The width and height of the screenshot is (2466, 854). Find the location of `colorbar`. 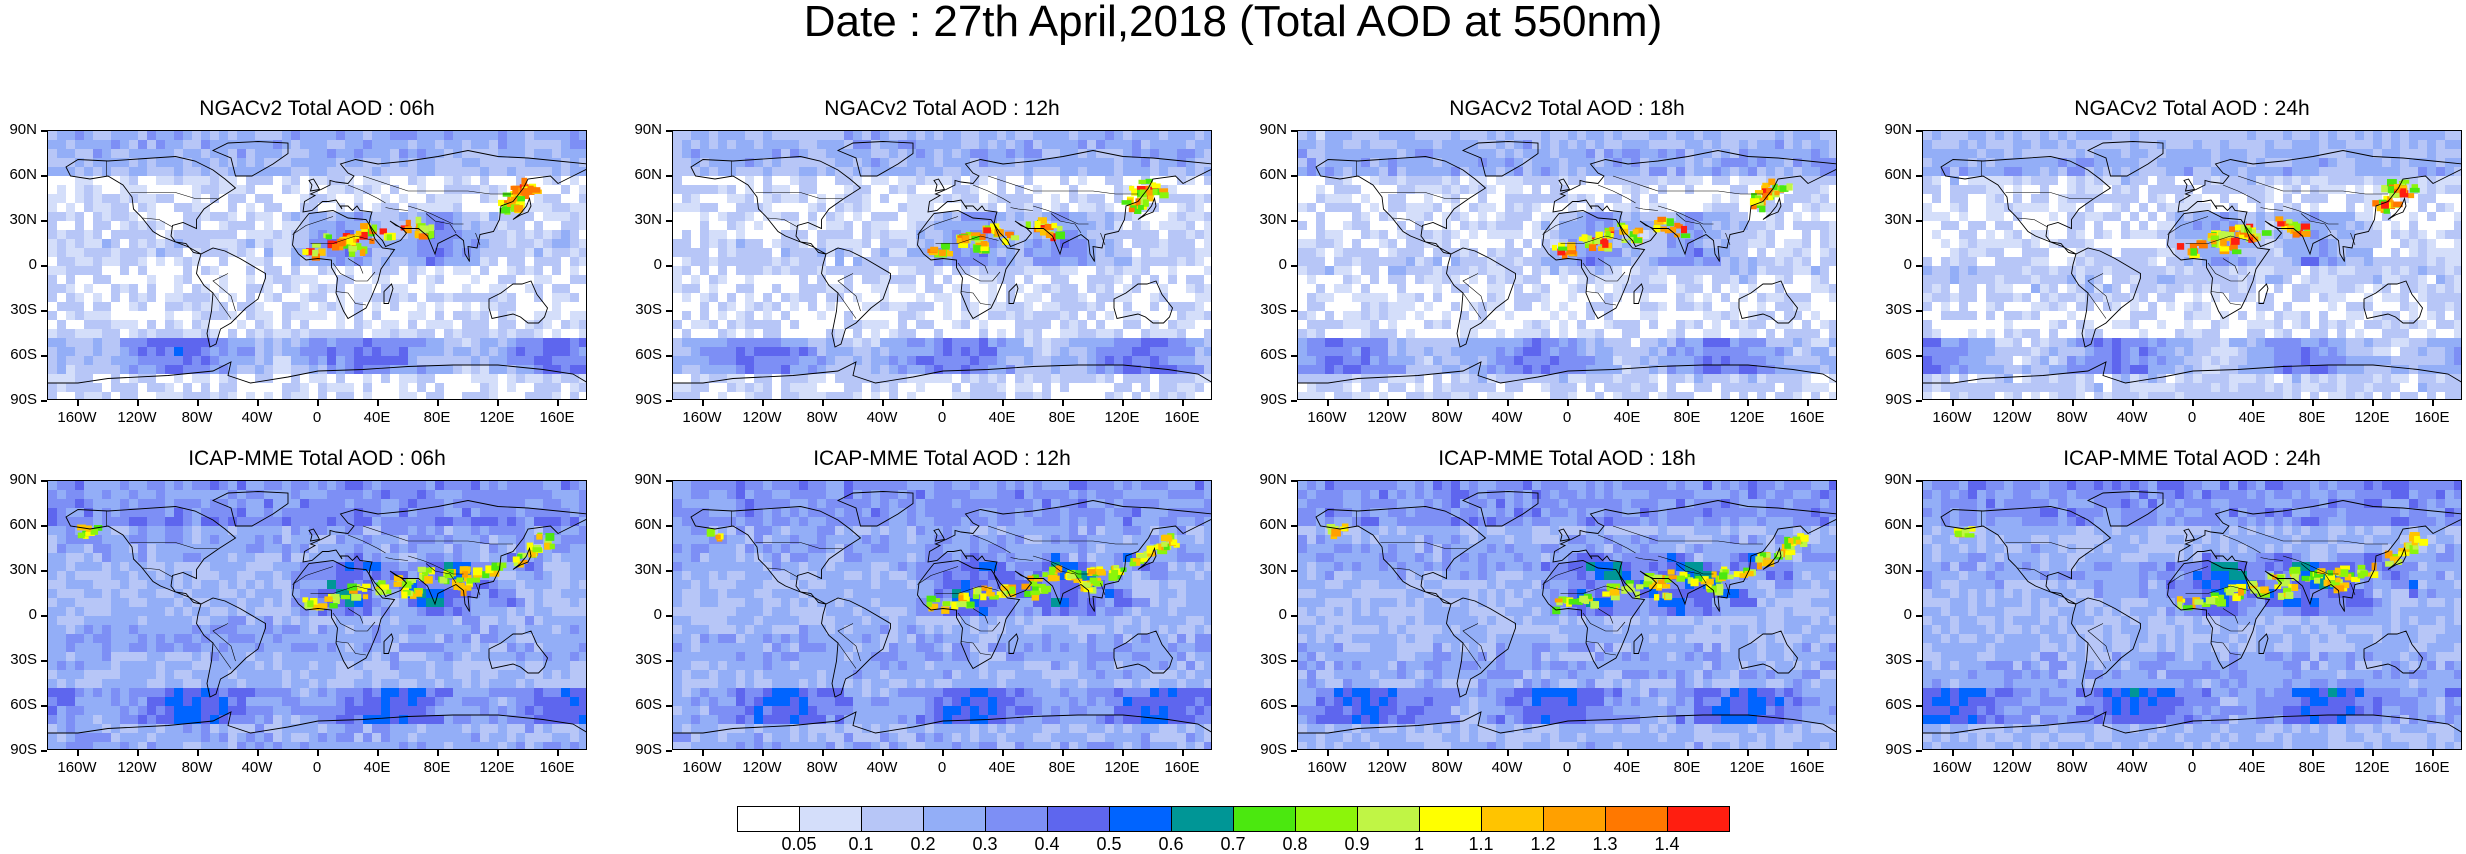

colorbar is located at coordinates (1233, 819).